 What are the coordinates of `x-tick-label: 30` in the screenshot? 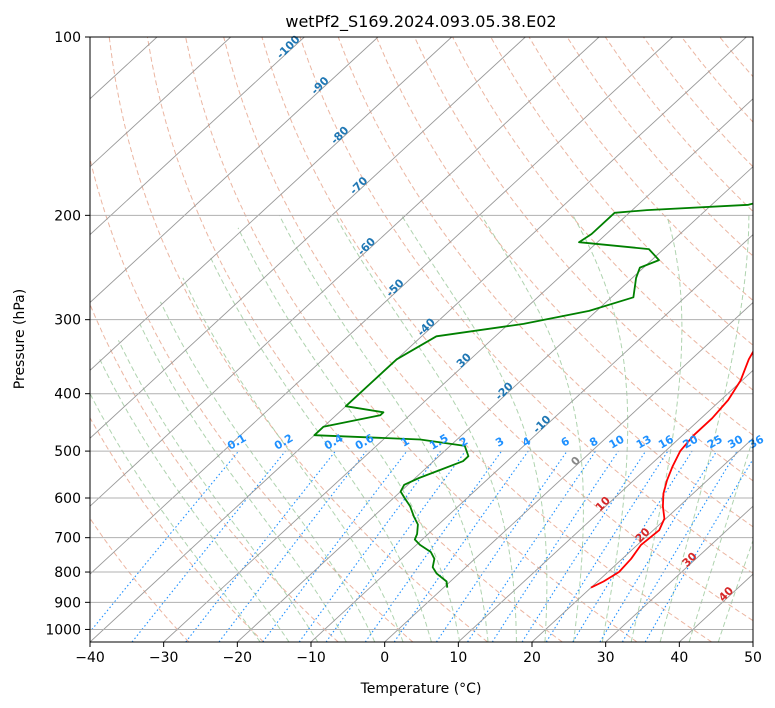 It's located at (606, 658).